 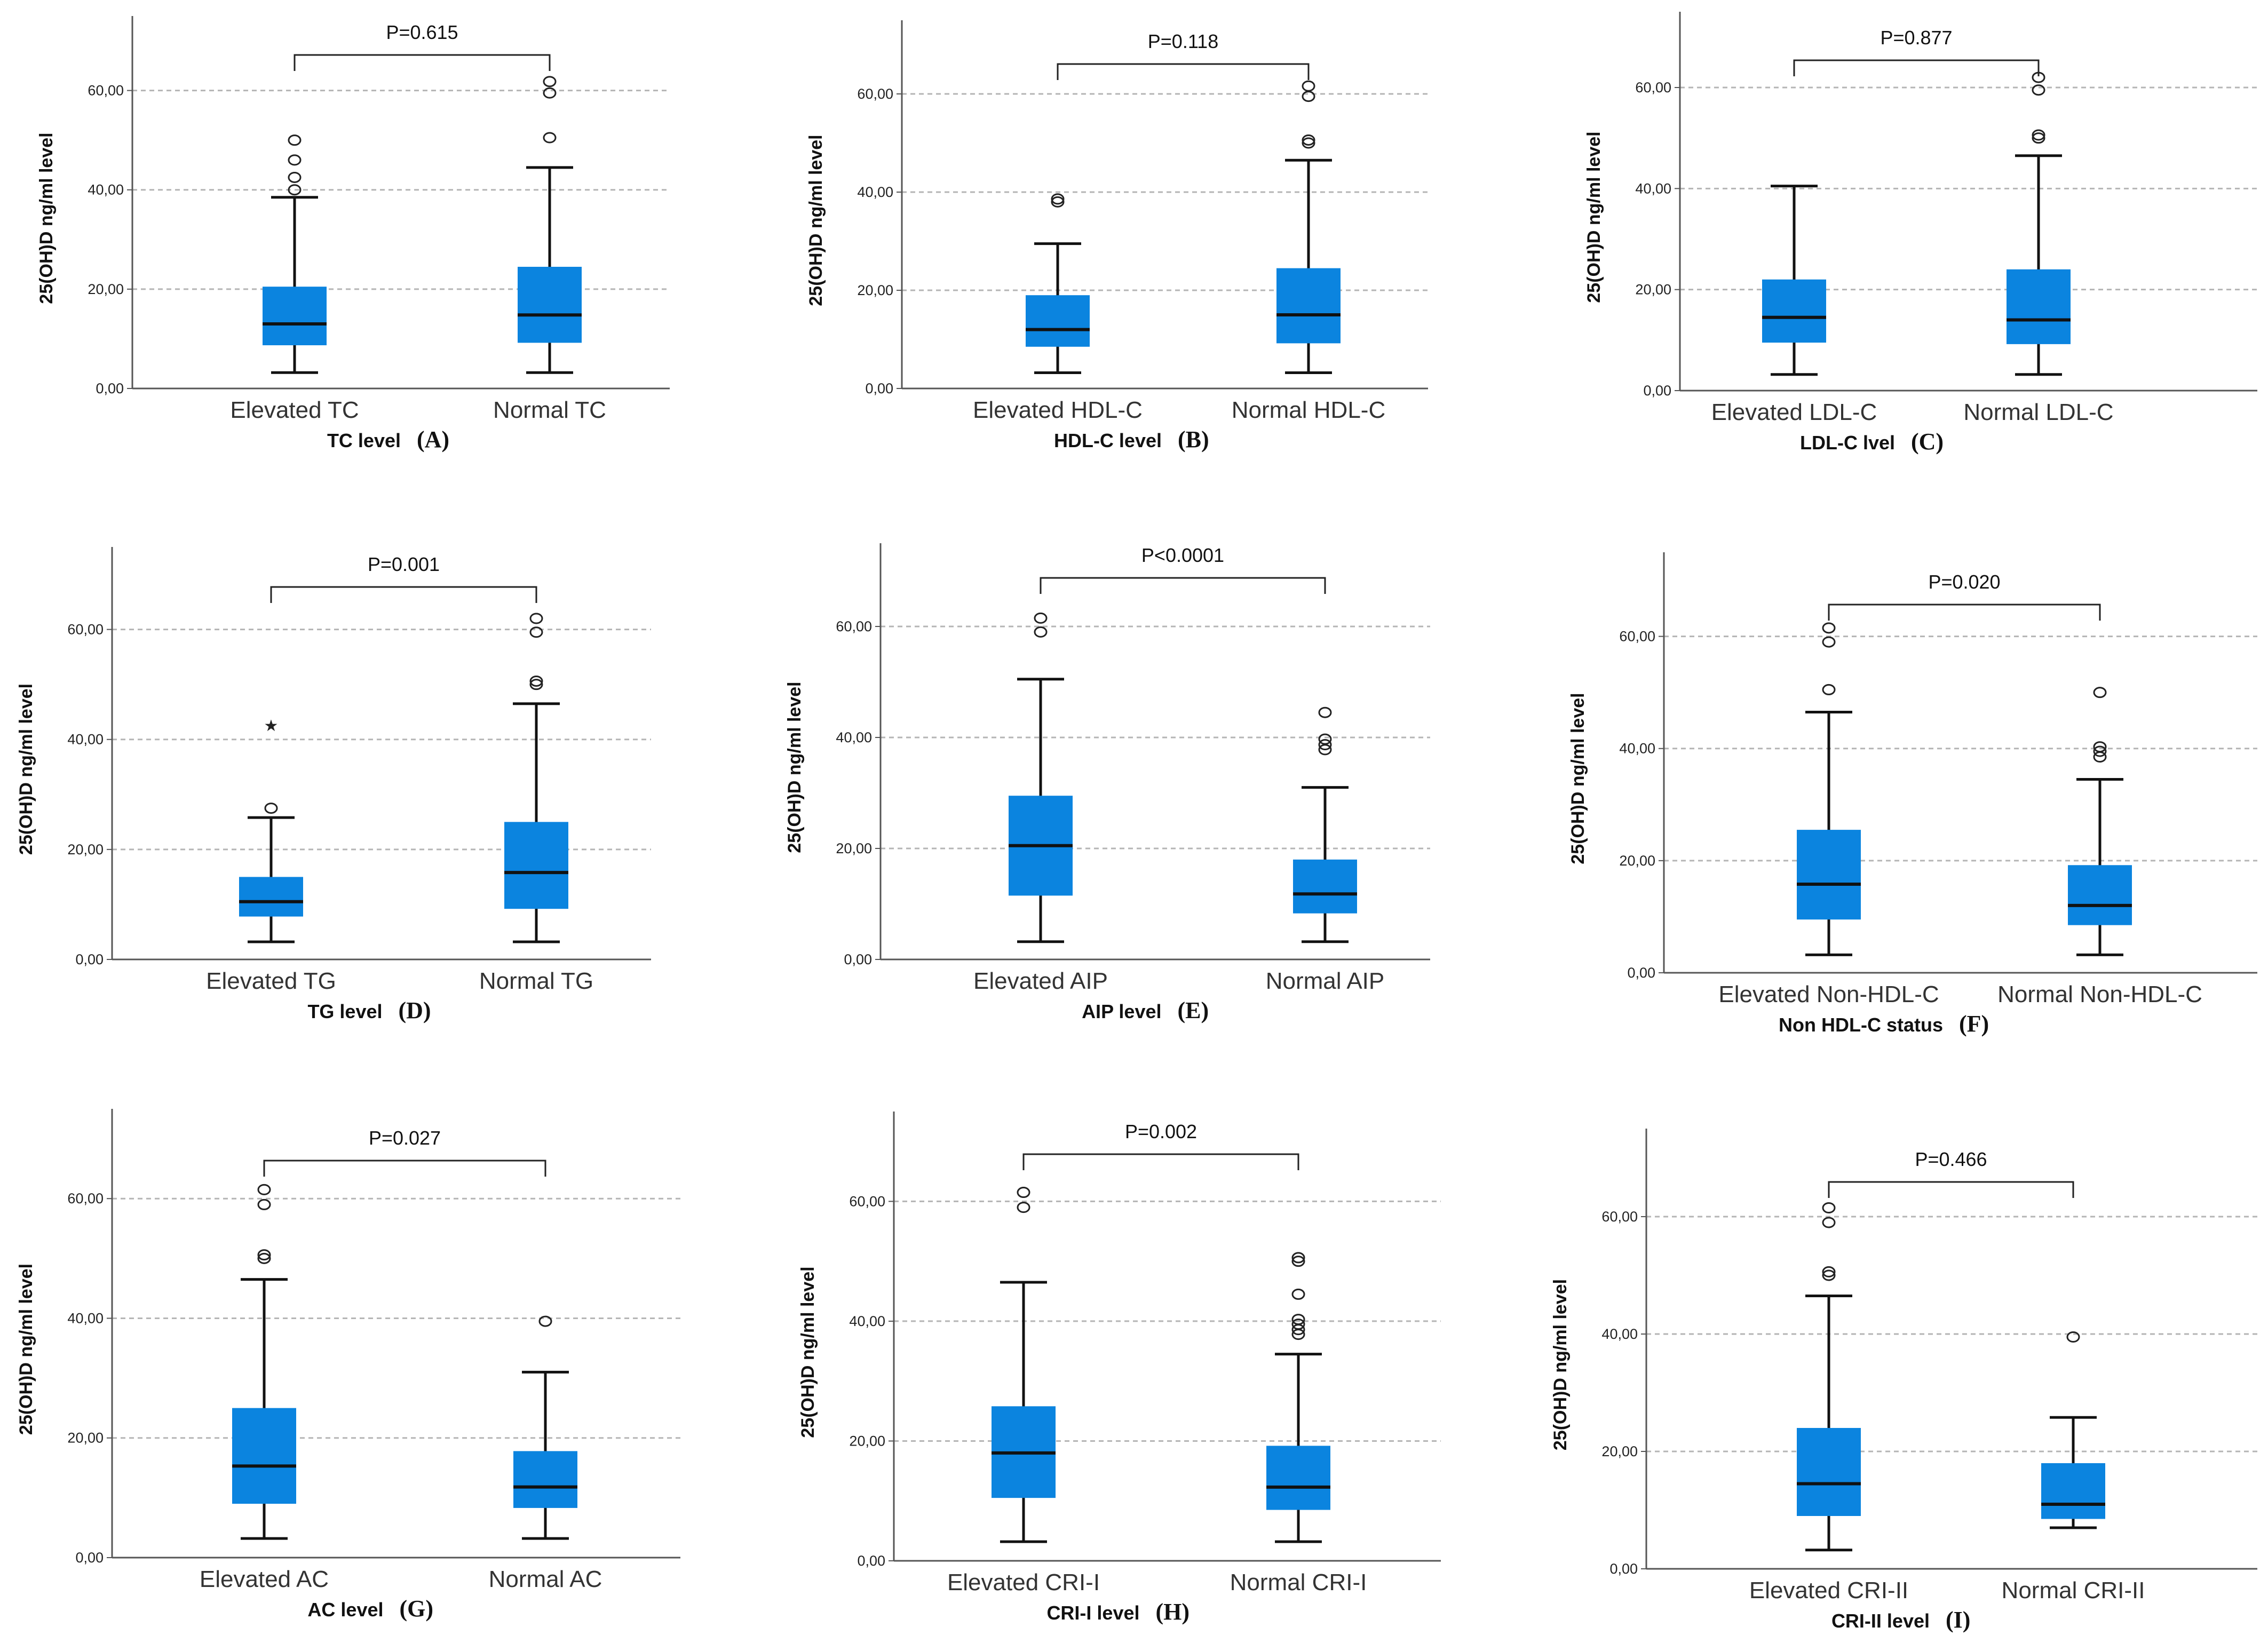 I want to click on panel-letter: (D), so click(x=415, y=1010).